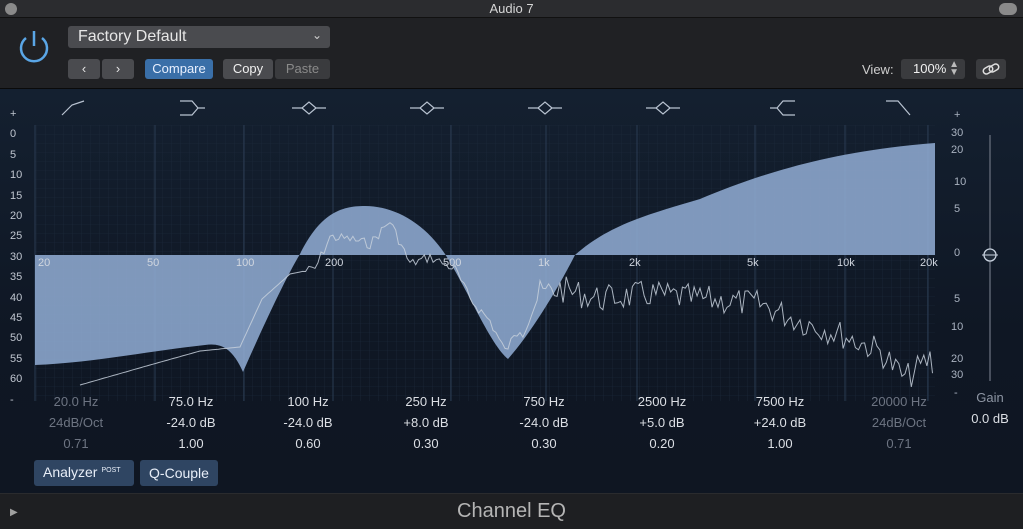 This screenshot has width=1023, height=529. I want to click on frequency-label: 100, so click(245, 263).